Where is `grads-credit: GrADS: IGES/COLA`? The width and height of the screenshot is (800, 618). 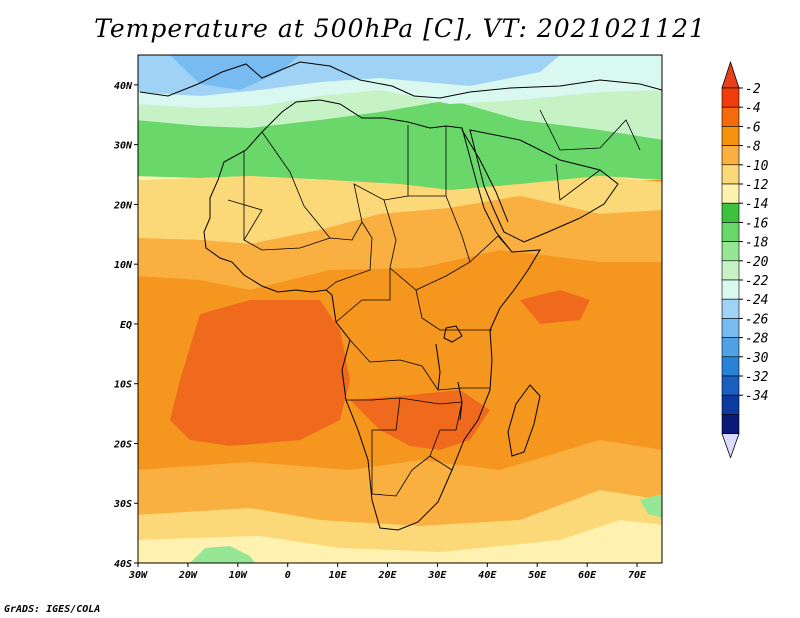 grads-credit: GrADS: IGES/COLA is located at coordinates (52, 609).